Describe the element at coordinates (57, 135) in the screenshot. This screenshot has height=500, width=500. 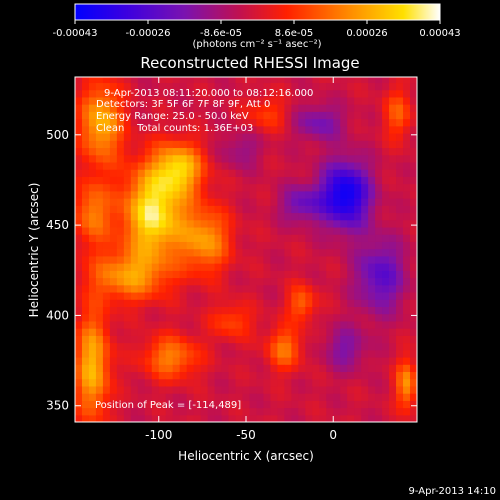
I see `y-tick-label: 500` at that location.